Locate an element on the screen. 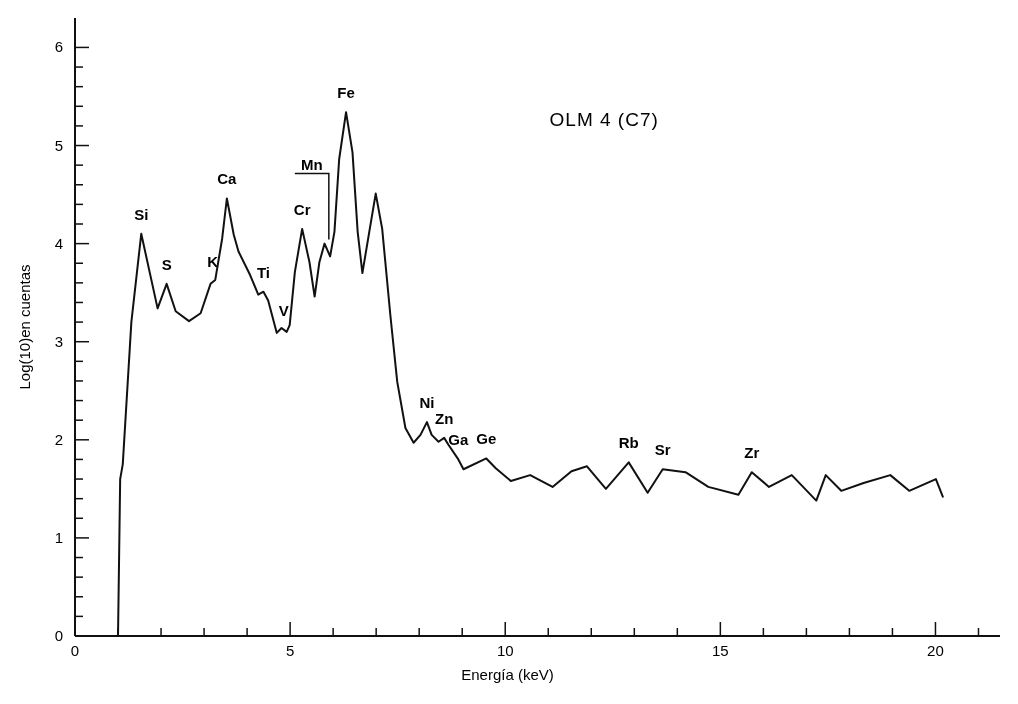 This screenshot has width=1018, height=704. annotation: Zr is located at coordinates (752, 453).